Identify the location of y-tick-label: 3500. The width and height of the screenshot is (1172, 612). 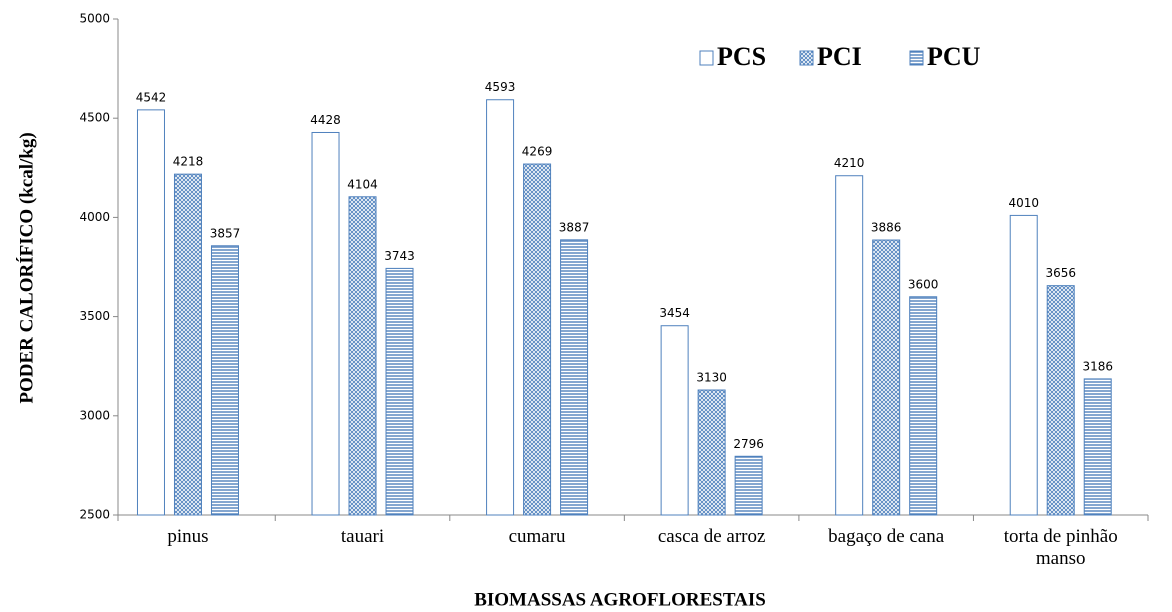
(94, 316).